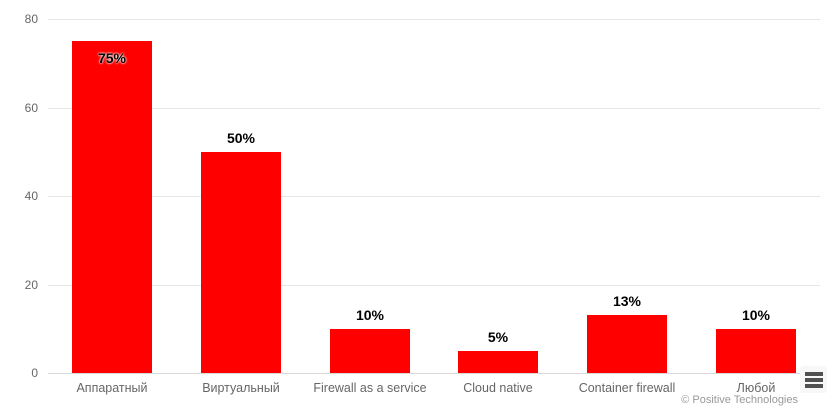 Image resolution: width=830 pixels, height=412 pixels. What do you see at coordinates (627, 388) in the screenshot?
I see `x-axis-category-label: Container firewall` at bounding box center [627, 388].